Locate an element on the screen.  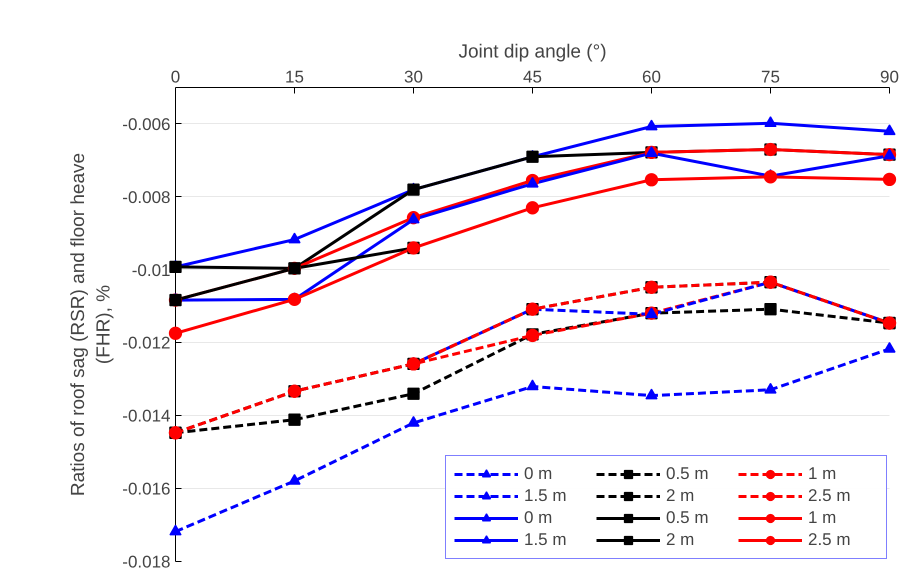
y-tick-label: -0.01 is located at coordinates (151, 270).